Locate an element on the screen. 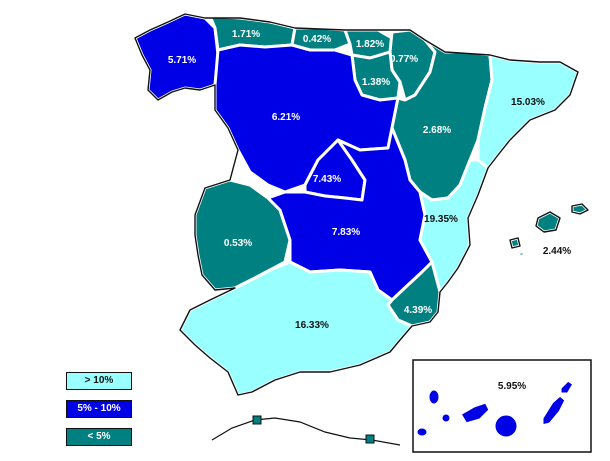 The height and width of the screenshot is (461, 610). label-galicia: 5.71% is located at coordinates (182, 60).